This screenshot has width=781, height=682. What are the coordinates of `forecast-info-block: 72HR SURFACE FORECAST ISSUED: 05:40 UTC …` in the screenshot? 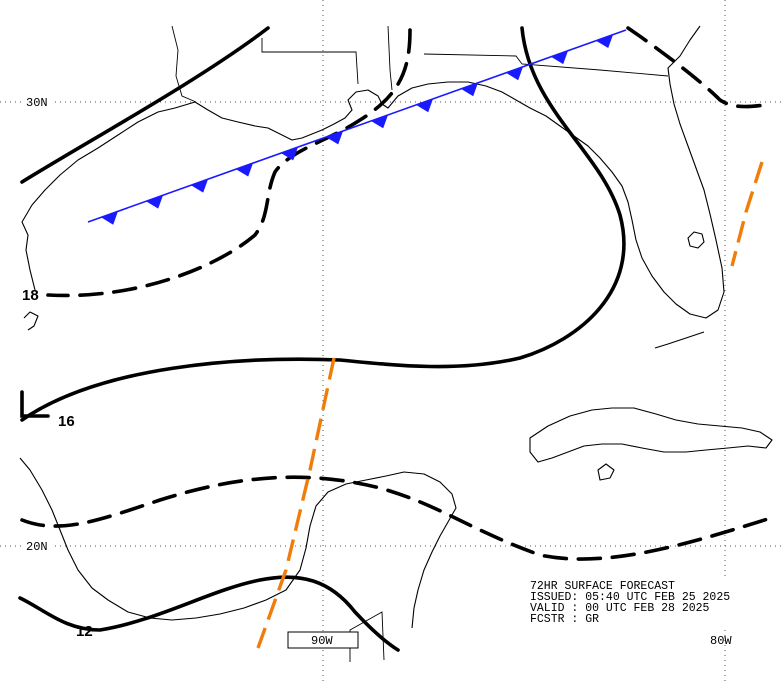 It's located at (648, 603).